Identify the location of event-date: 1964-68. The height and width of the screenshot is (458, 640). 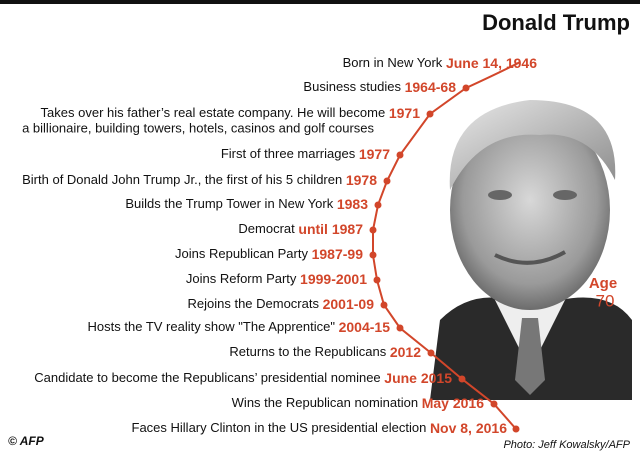
(431, 87).